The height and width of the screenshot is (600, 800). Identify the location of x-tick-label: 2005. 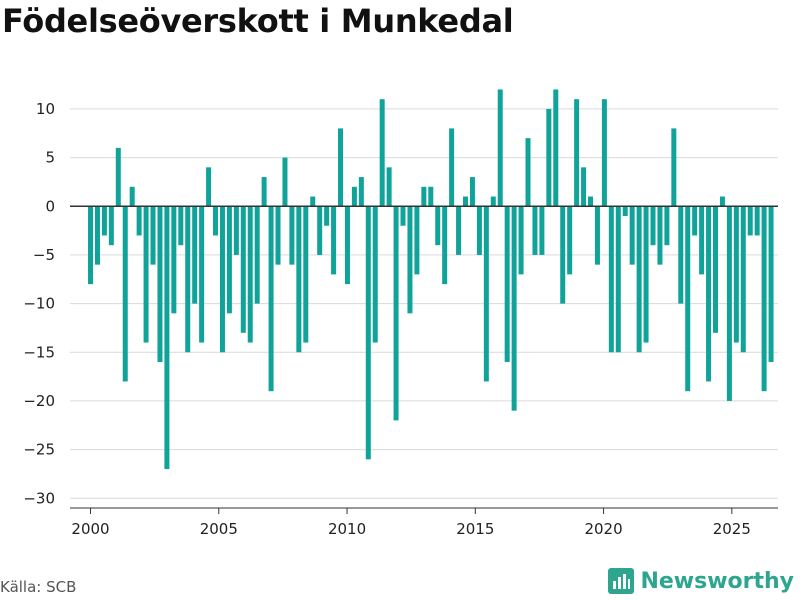
(219, 529).